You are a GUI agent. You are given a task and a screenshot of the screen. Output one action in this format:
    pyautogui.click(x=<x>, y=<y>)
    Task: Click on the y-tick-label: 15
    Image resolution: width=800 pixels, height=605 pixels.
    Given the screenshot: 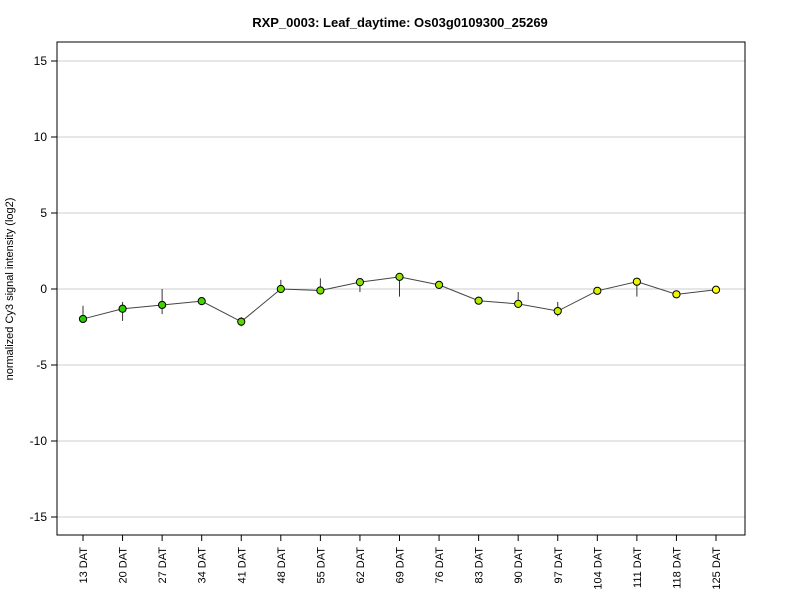 What is the action you would take?
    pyautogui.click(x=41, y=61)
    